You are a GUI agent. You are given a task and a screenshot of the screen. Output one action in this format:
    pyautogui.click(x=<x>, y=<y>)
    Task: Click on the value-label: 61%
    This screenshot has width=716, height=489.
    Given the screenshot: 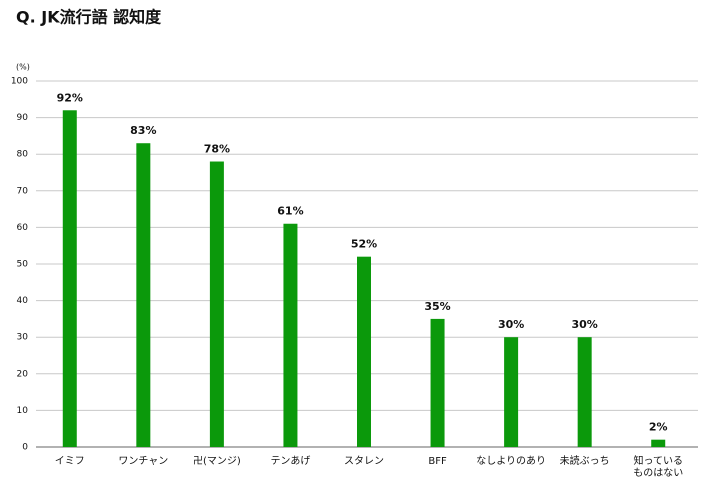 What is the action you would take?
    pyautogui.click(x=290, y=211)
    